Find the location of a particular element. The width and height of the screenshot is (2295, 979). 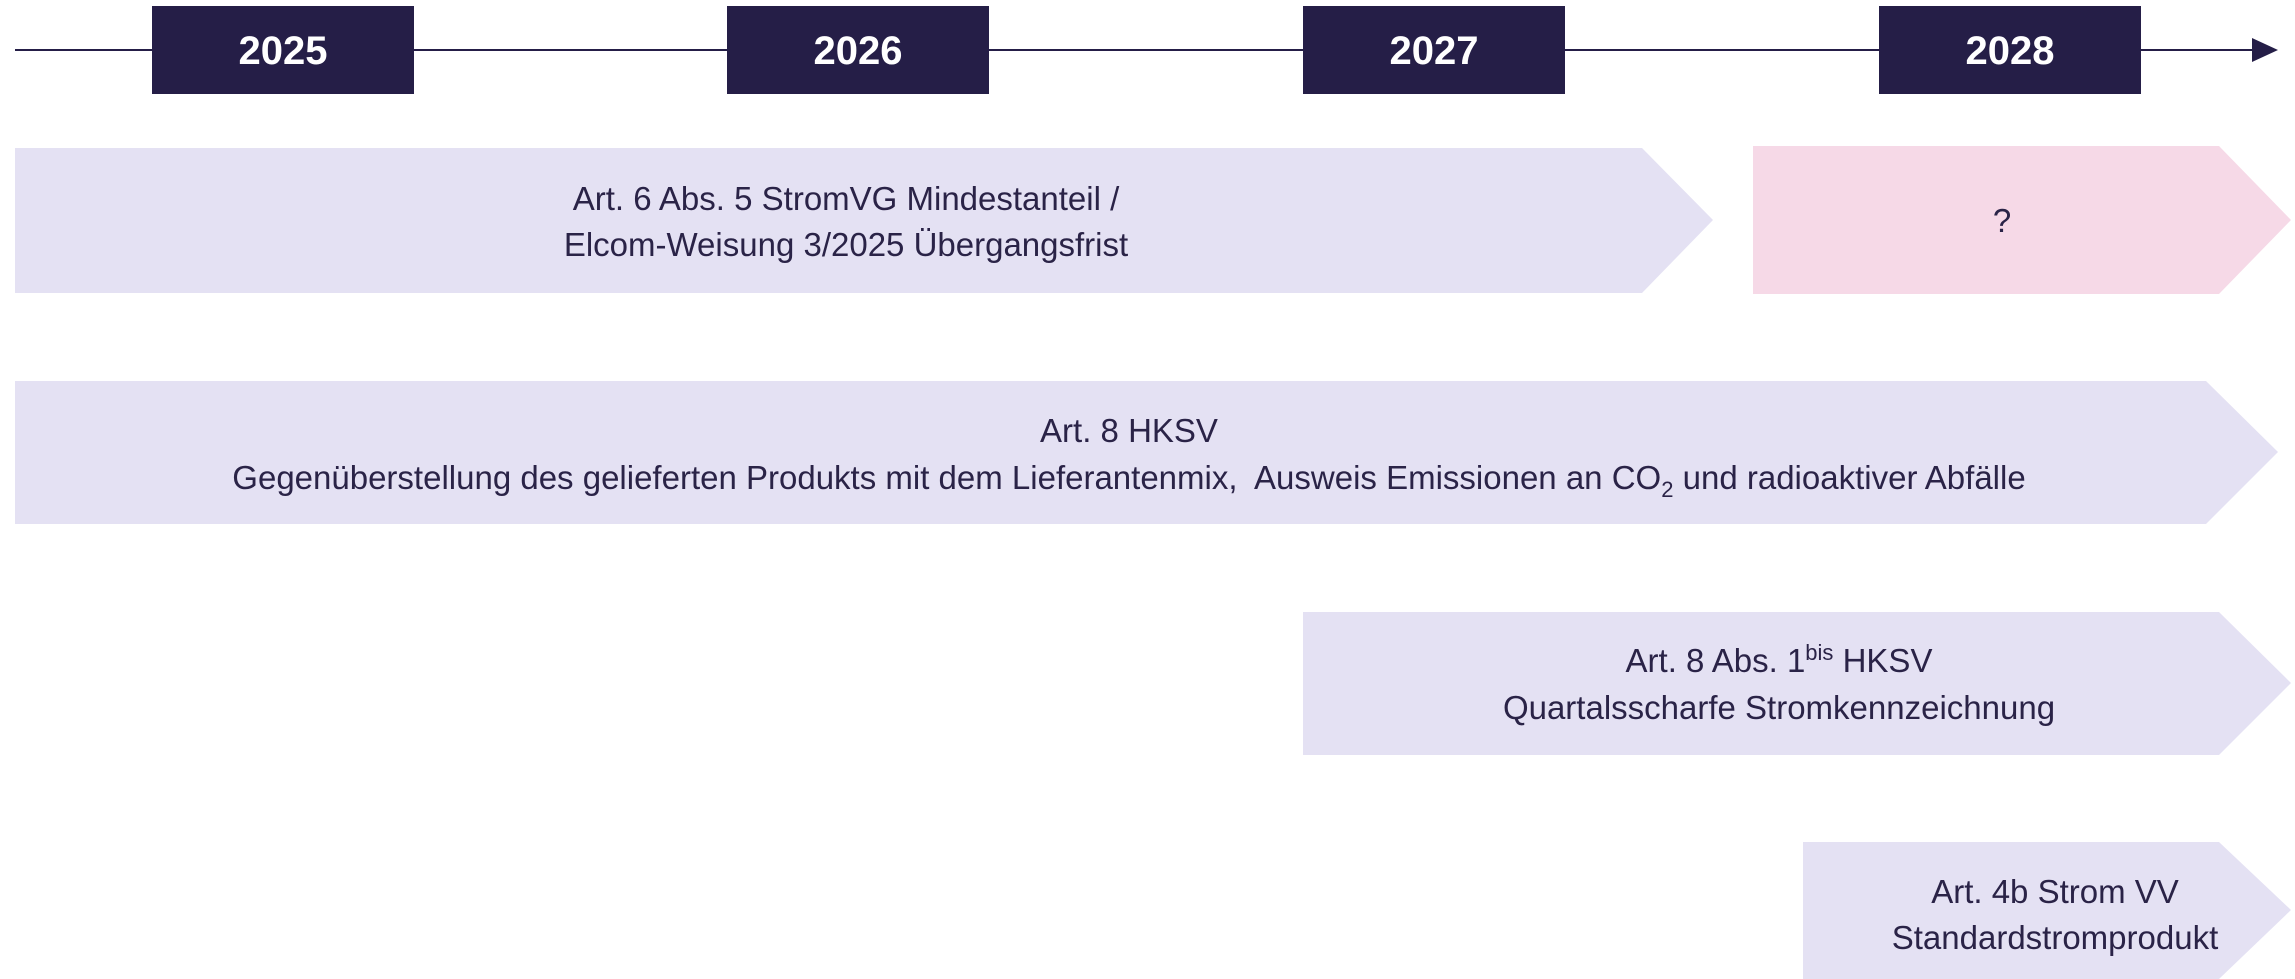

year-label: 2028 is located at coordinates (2010, 51).